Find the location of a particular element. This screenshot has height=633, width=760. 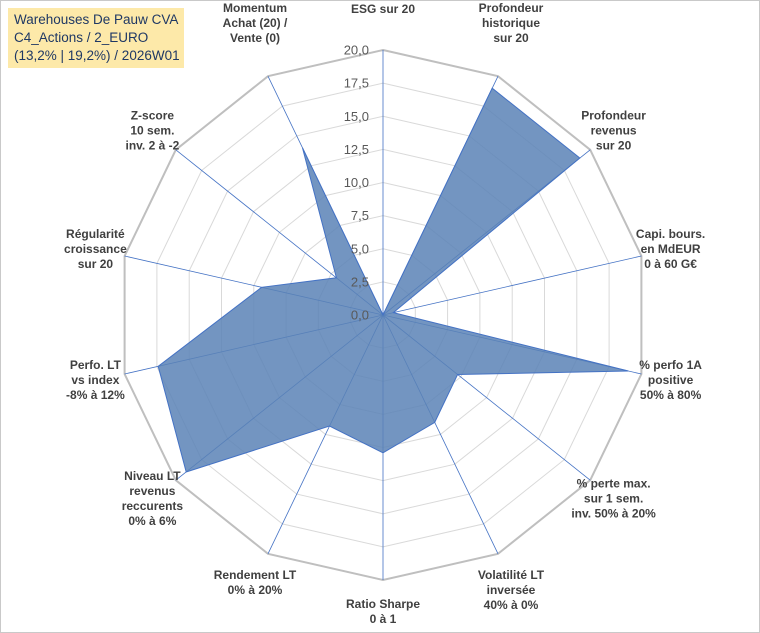

radar-axis-label: % perte max. sur 1 sem. inv. 50% à 20% is located at coordinates (613, 498).